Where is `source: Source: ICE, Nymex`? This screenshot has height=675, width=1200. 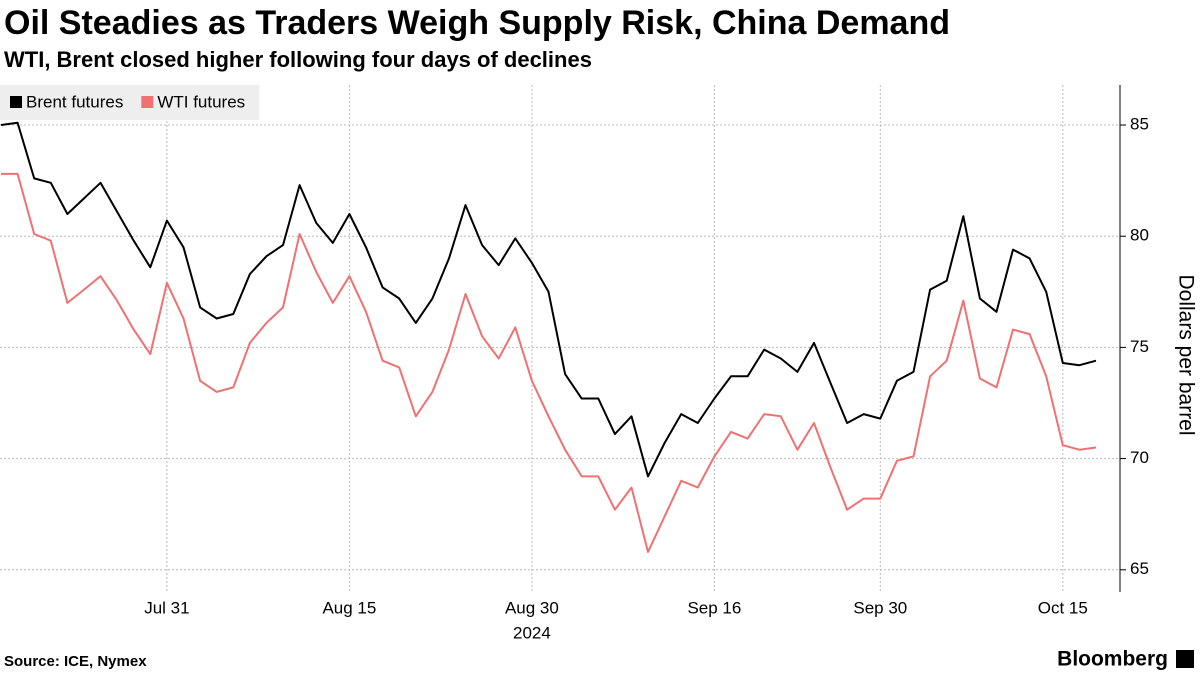 source: Source: ICE, Nymex is located at coordinates (75, 661).